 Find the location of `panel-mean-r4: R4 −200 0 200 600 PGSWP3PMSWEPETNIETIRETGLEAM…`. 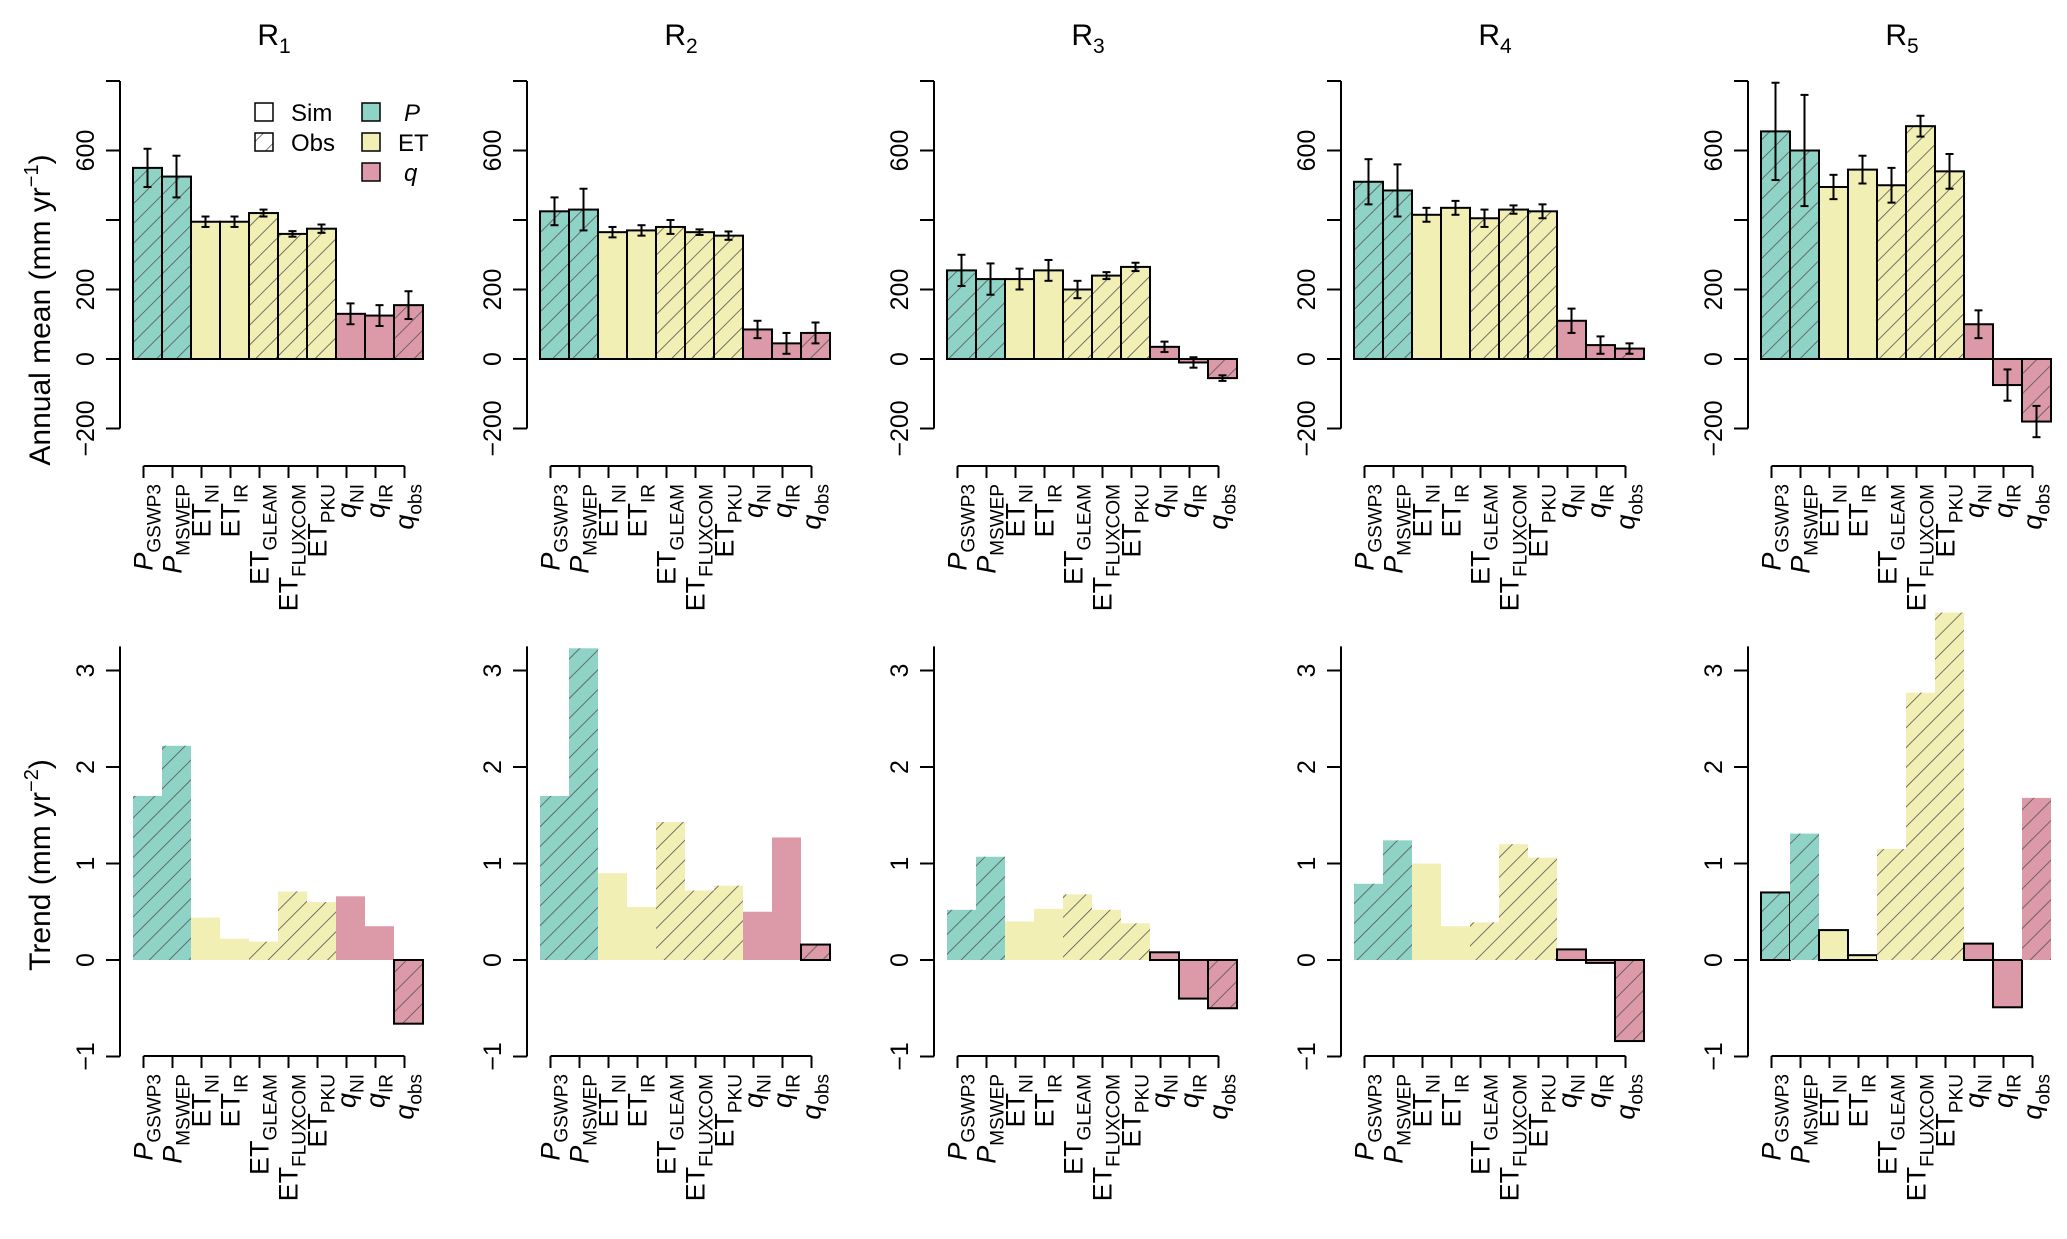

panel-mean-r4: R4 −200 0 200 600 PGSWP3PMSWEPETNIETIRETGLEAM… is located at coordinates (1470, 315).